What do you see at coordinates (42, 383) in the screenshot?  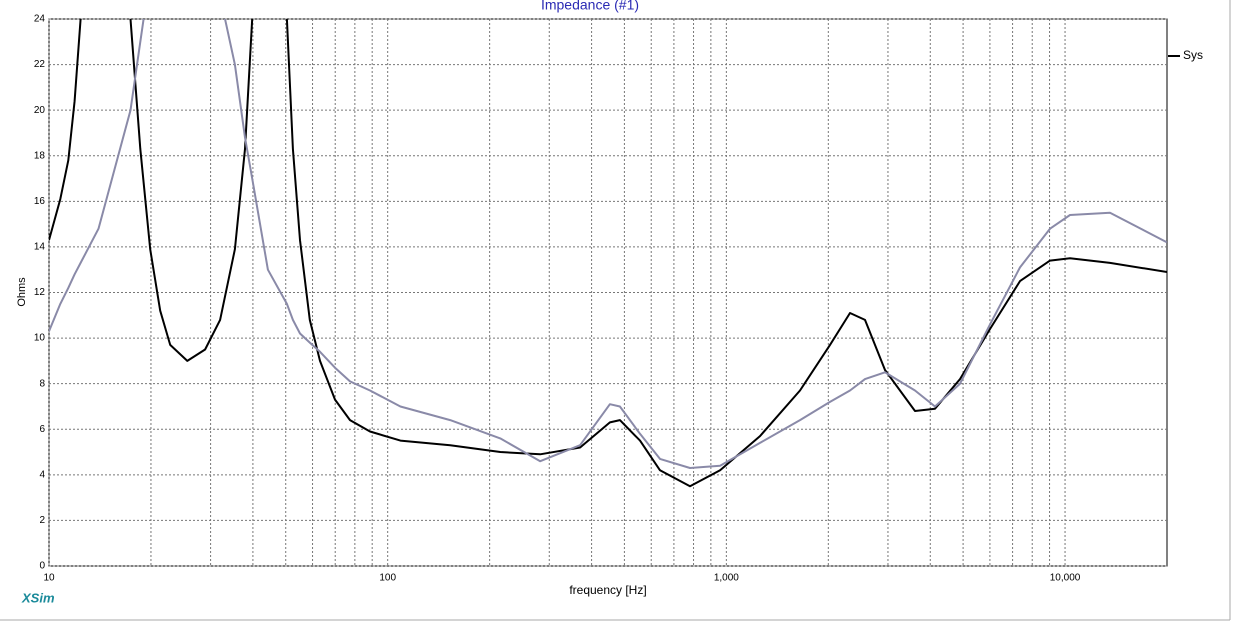 I see `y-tick-label: 8` at bounding box center [42, 383].